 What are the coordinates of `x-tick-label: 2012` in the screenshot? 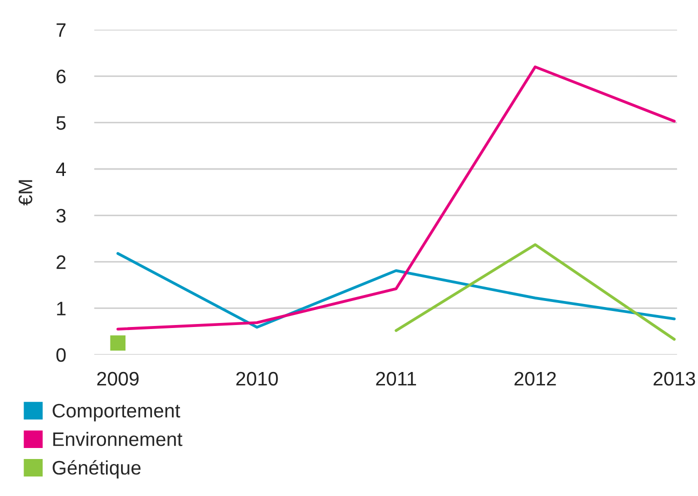 It's located at (535, 379).